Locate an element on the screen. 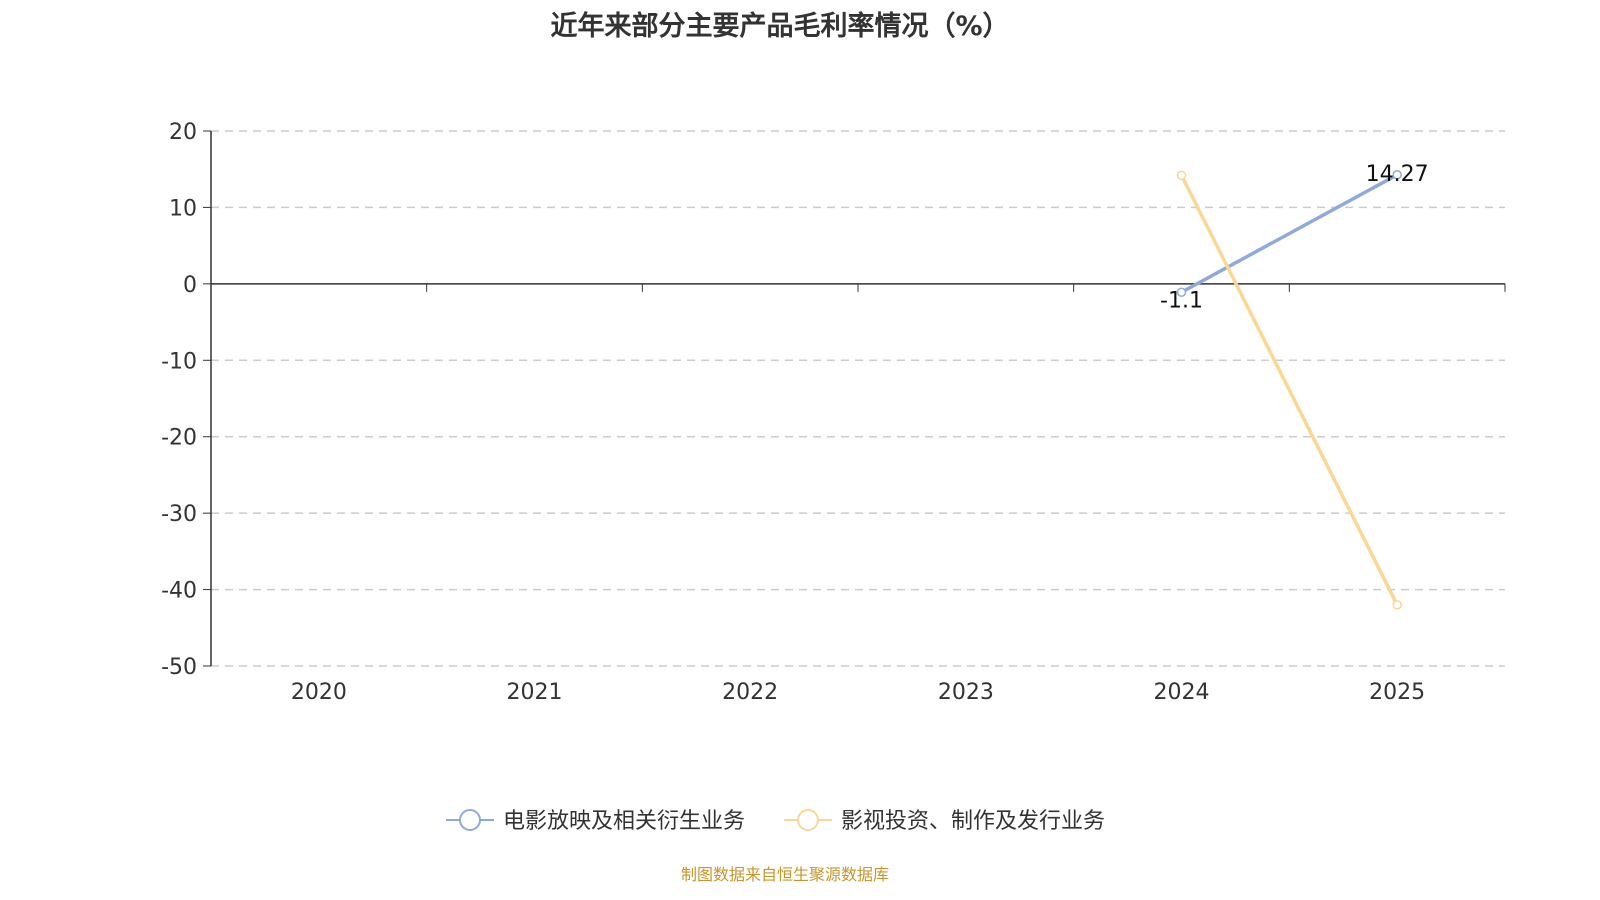 The width and height of the screenshot is (1600, 900). y-tick-label: -40 is located at coordinates (179, 591).